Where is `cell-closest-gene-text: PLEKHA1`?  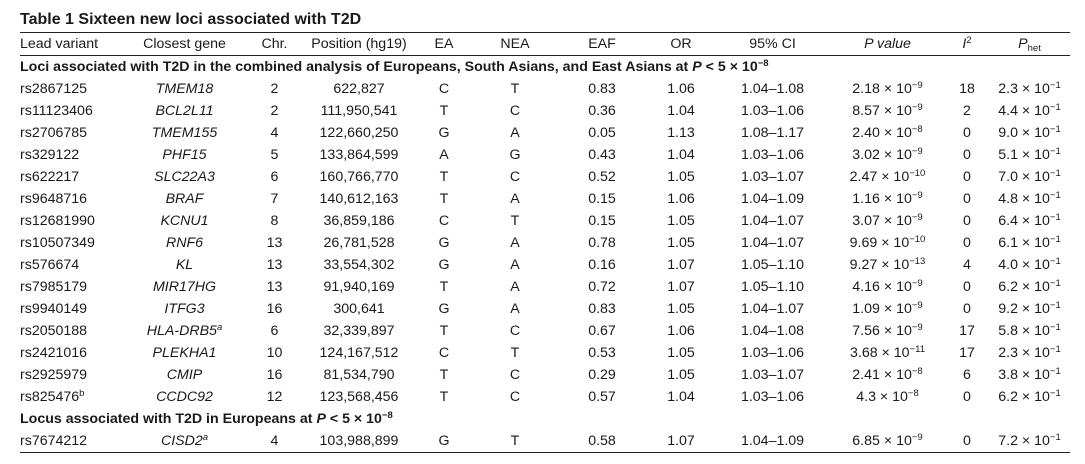
cell-closest-gene-text: PLEKHA1 is located at coordinates (184, 353).